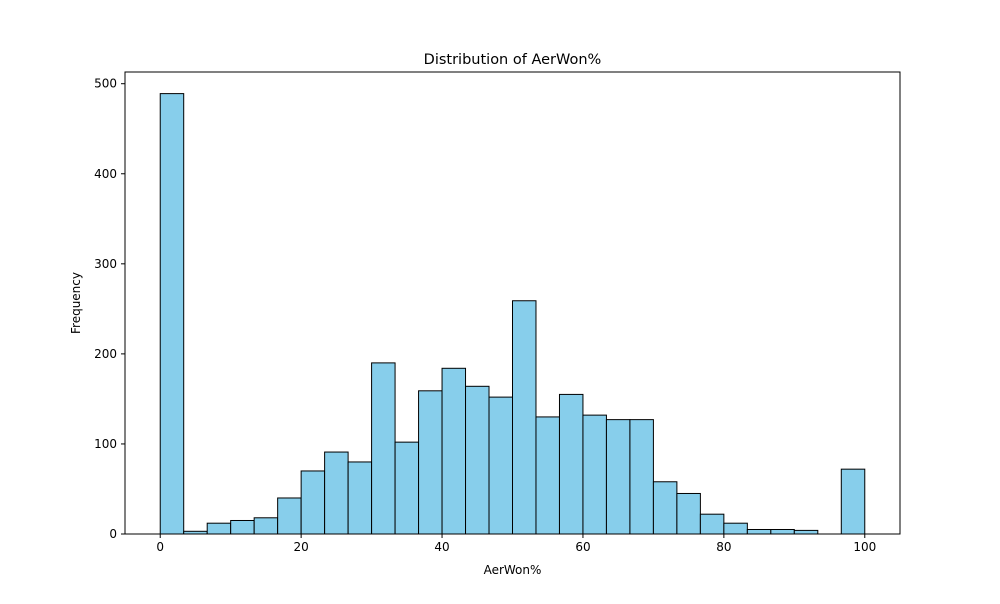  Describe the element at coordinates (105, 444) in the screenshot. I see `y-tick-label: 100` at that location.